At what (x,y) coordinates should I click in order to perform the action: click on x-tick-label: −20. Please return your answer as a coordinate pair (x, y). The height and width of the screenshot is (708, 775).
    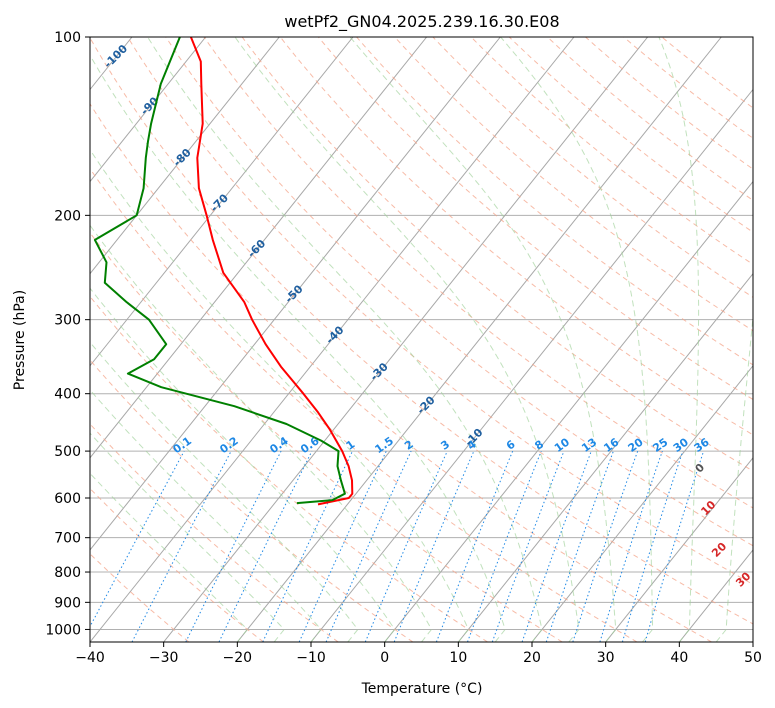
    Looking at the image, I should click on (238, 658).